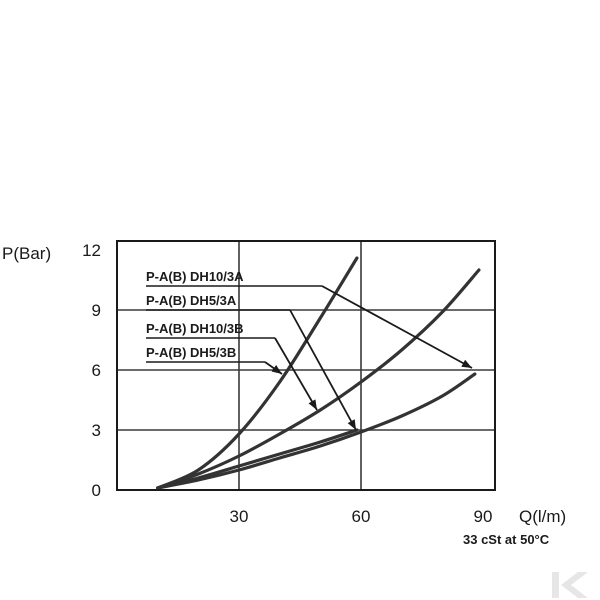 This screenshot has width=600, height=600. What do you see at coordinates (191, 300) in the screenshot?
I see `legend-label: P-A(B) DH5/3A` at bounding box center [191, 300].